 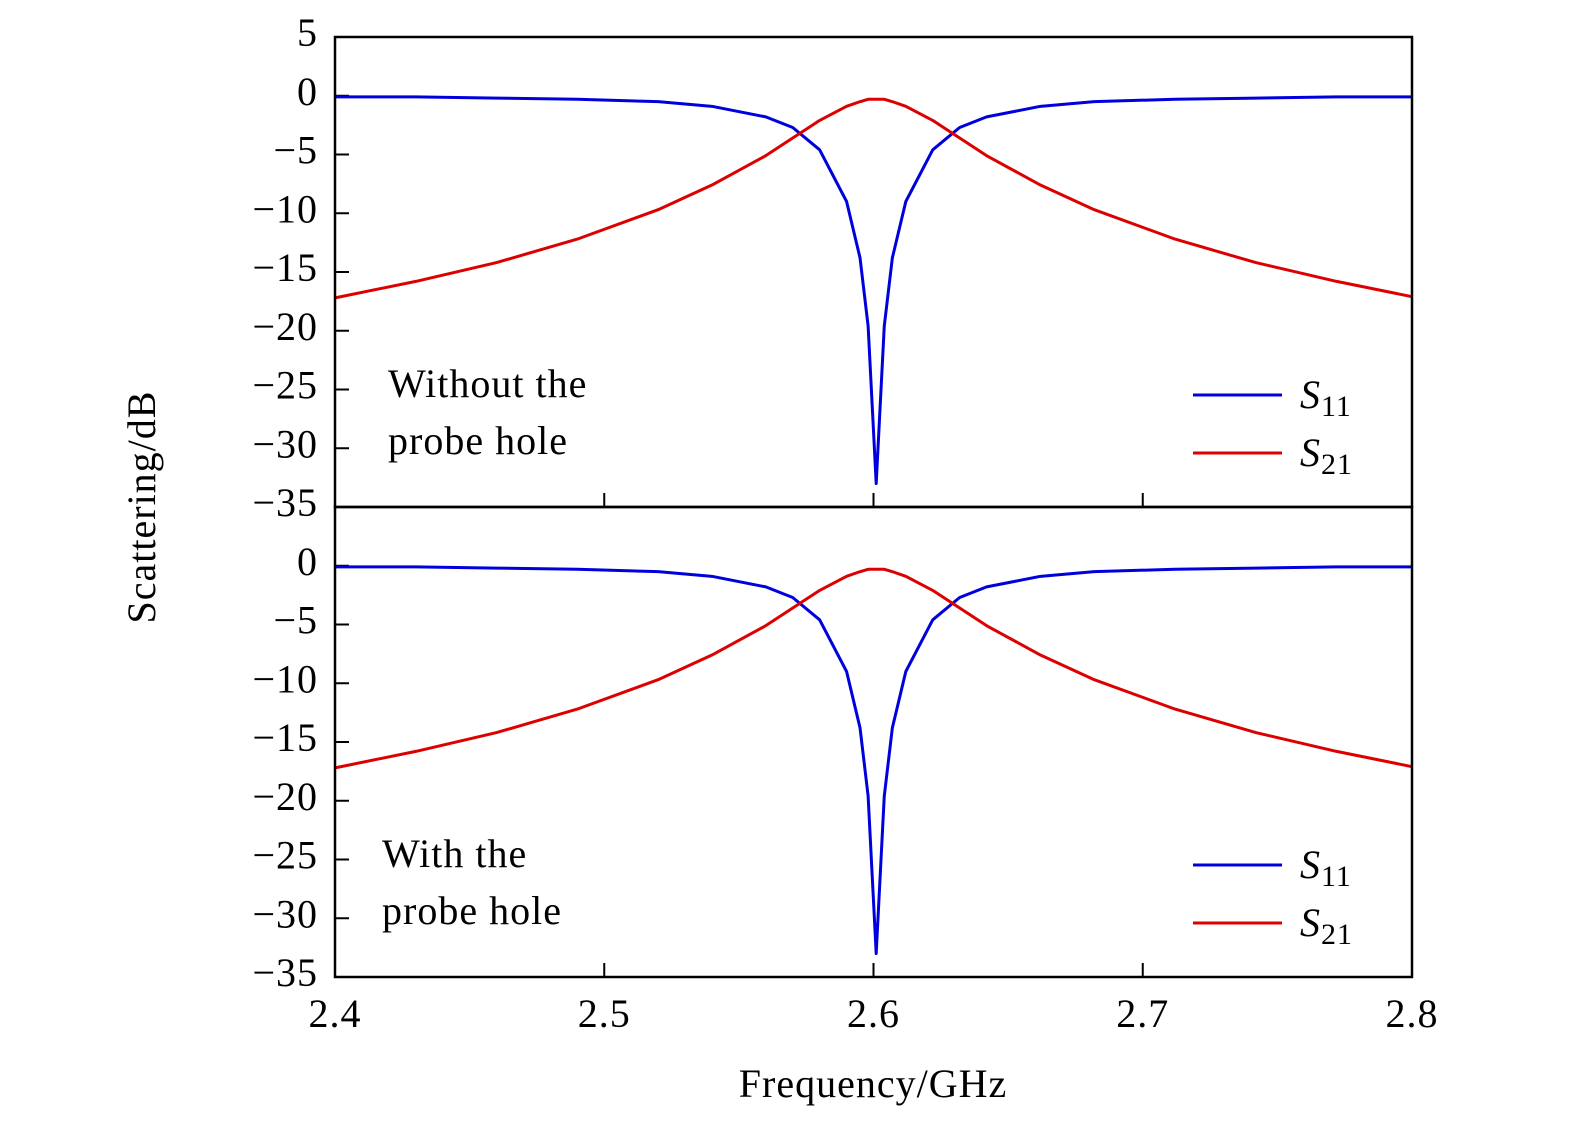 I want to click on x-tick-label: 2.5, so click(x=604, y=1013).